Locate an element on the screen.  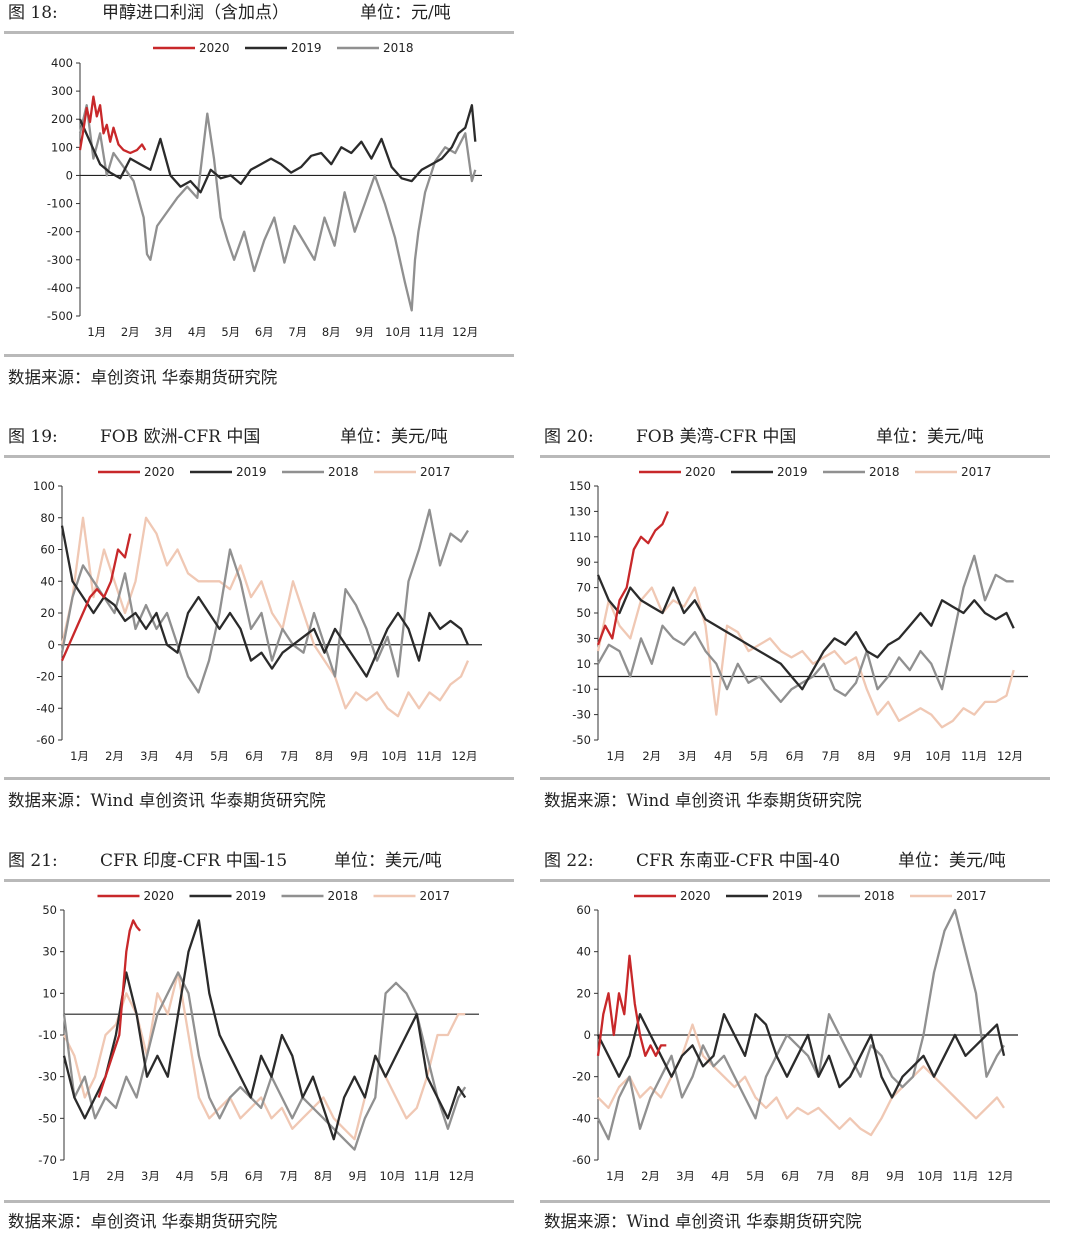
panel-title: 图 19: FOB 欧洲-CFR 中国 单位：美元/吨 is located at coordinates (259, 437).